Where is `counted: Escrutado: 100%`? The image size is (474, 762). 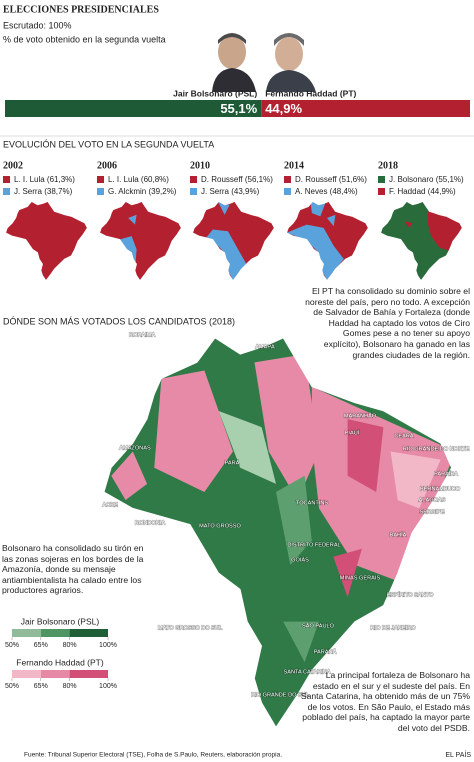 counted: Escrutado: 100% is located at coordinates (37, 25).